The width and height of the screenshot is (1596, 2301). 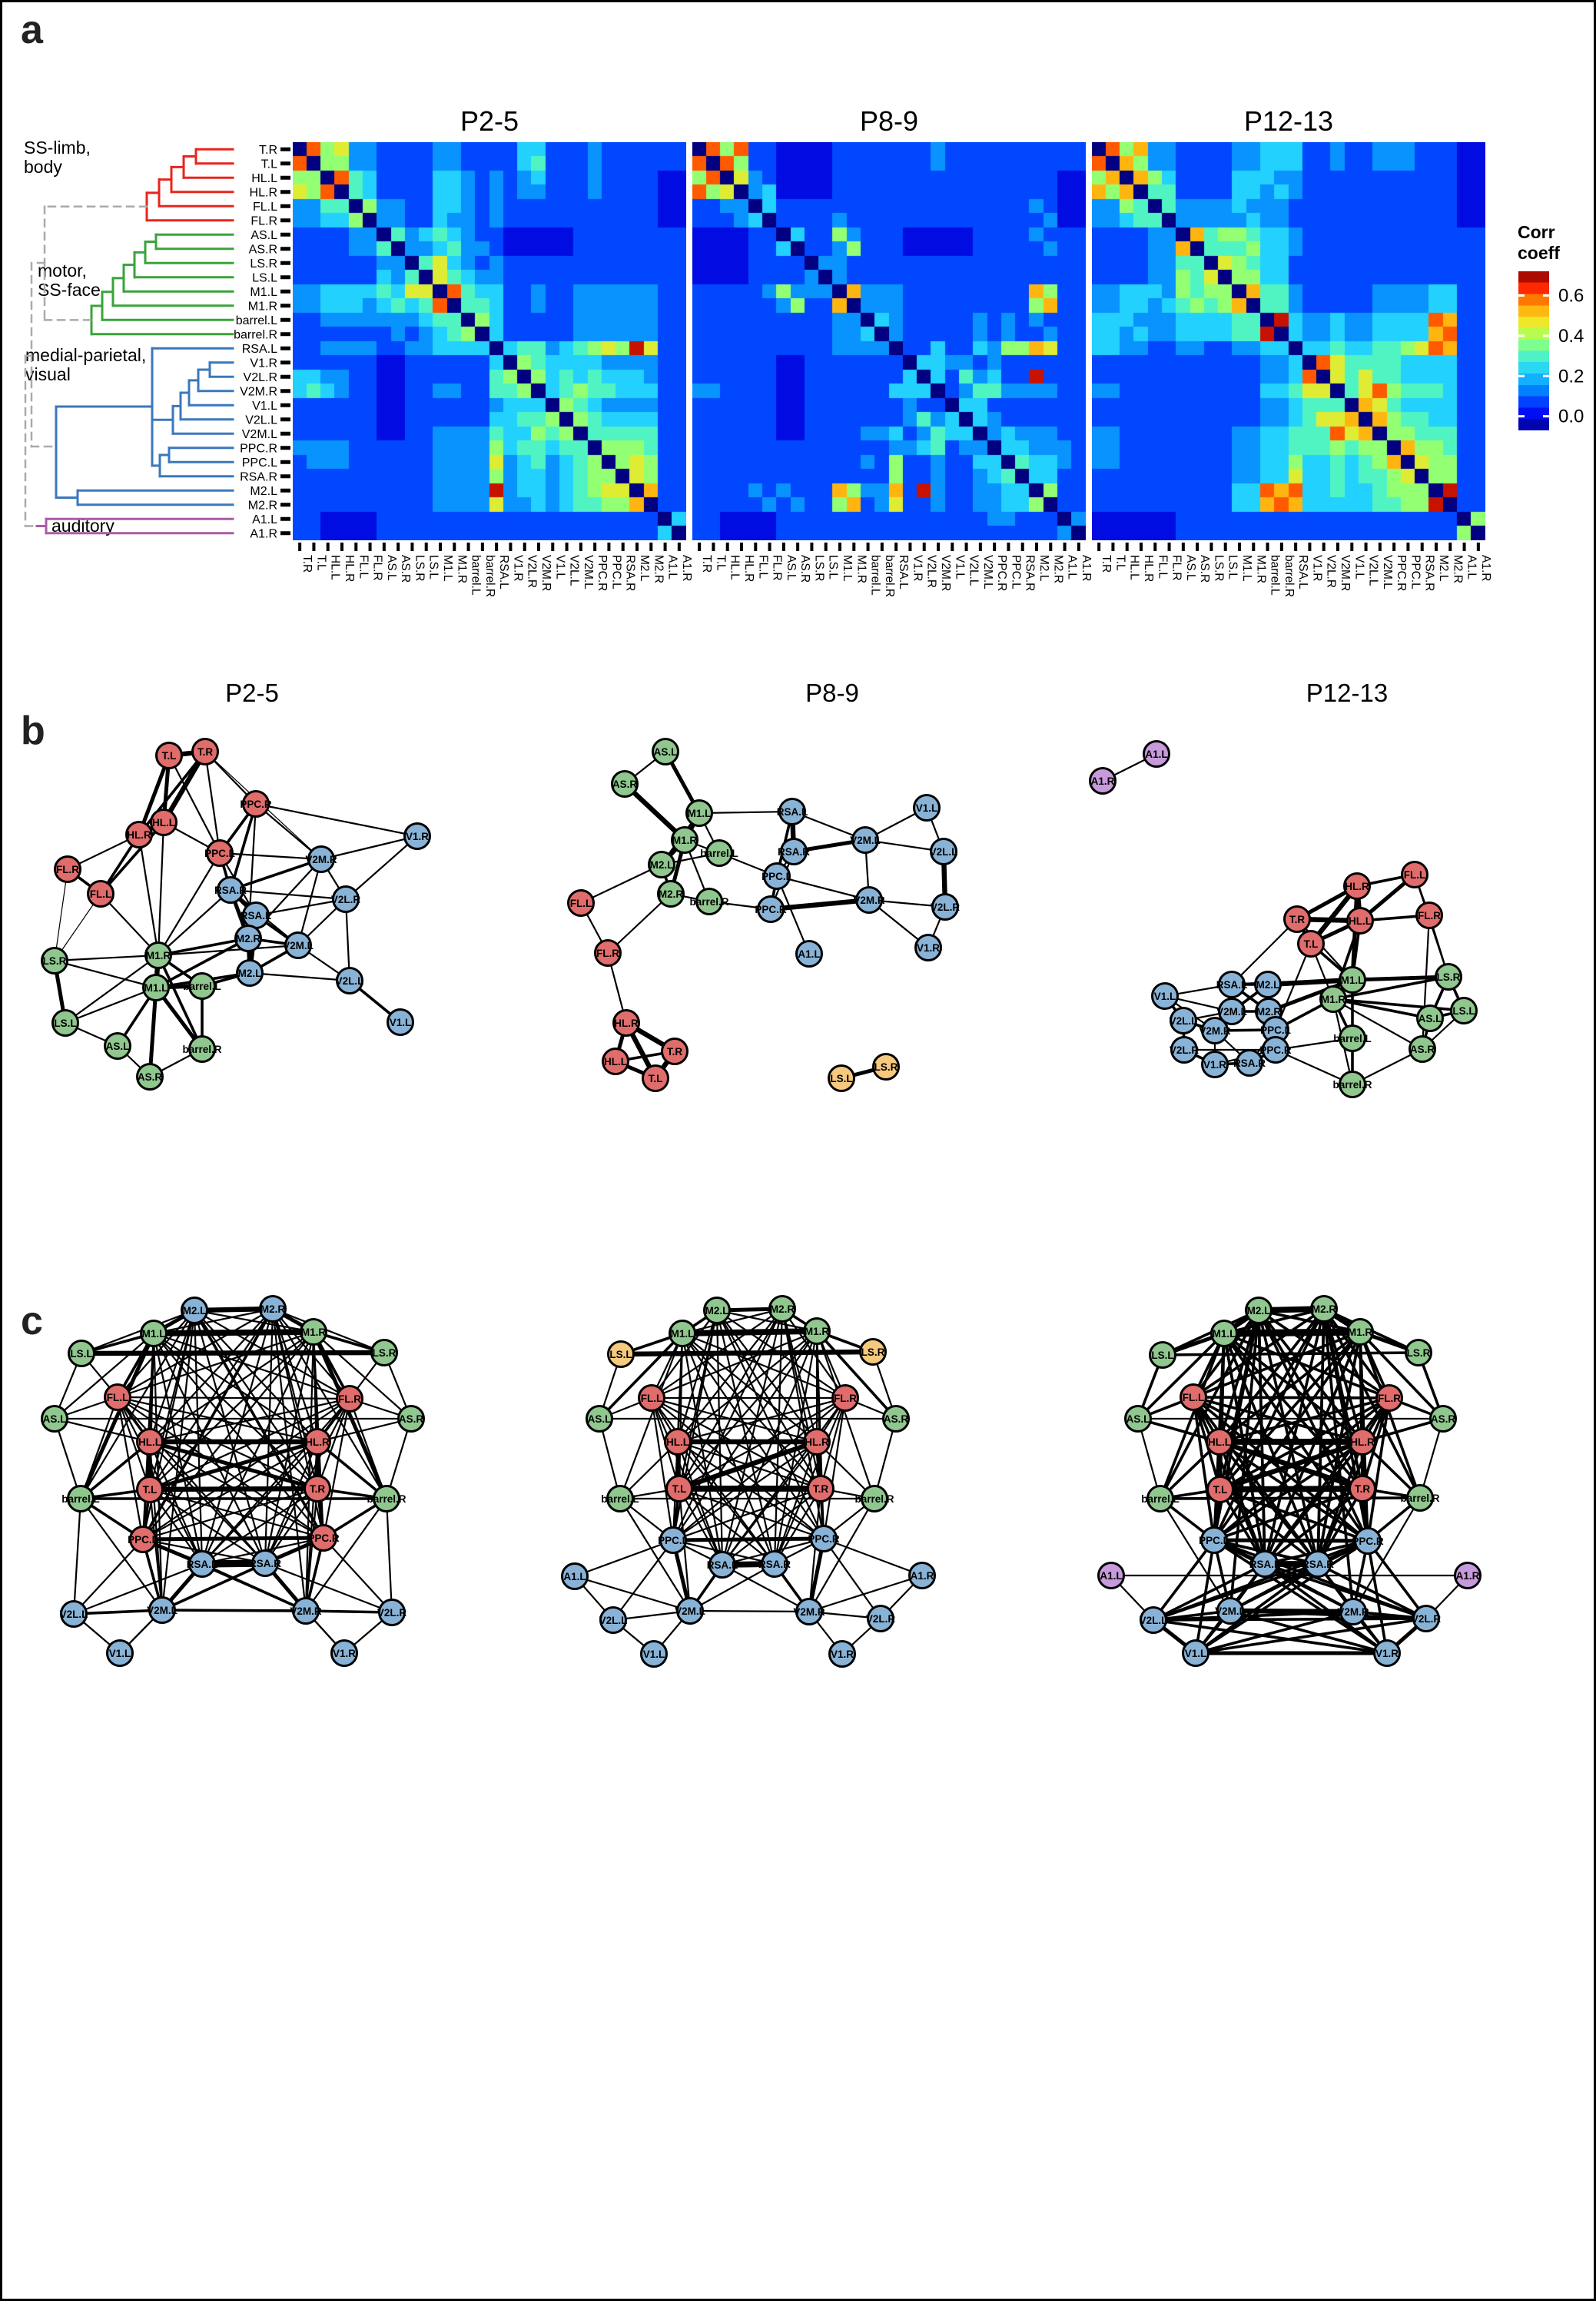 What do you see at coordinates (1218, 568) in the screenshot?
I see `x-axis-label: LS.R` at bounding box center [1218, 568].